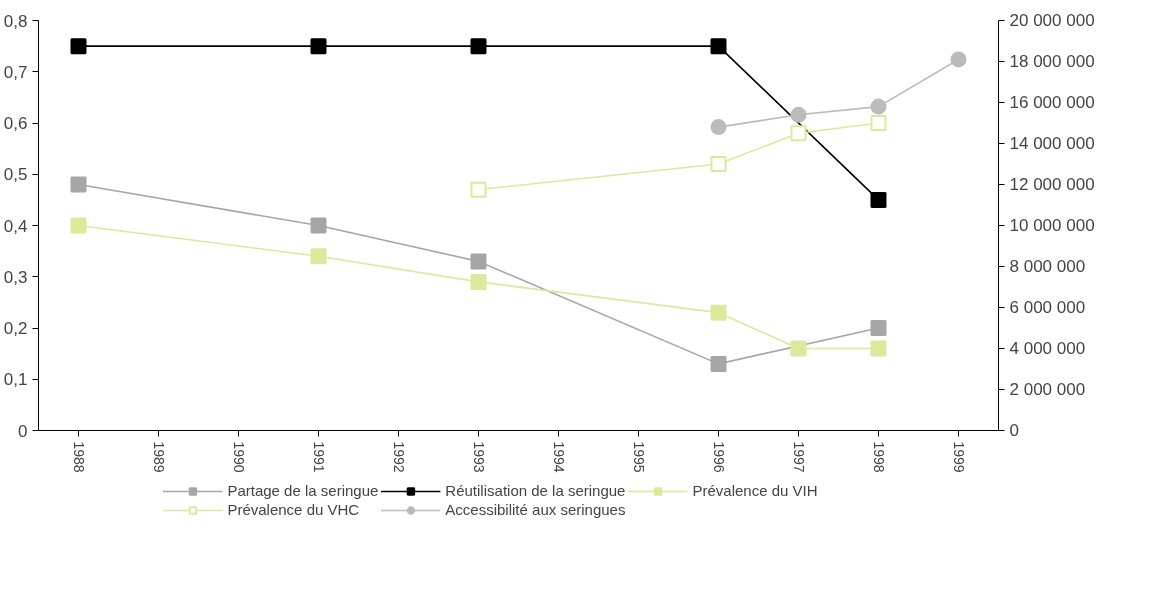 Image resolution: width=1160 pixels, height=606 pixels. Describe the element at coordinates (303, 490) in the screenshot. I see `legend-label: Partage de la seringue` at that location.